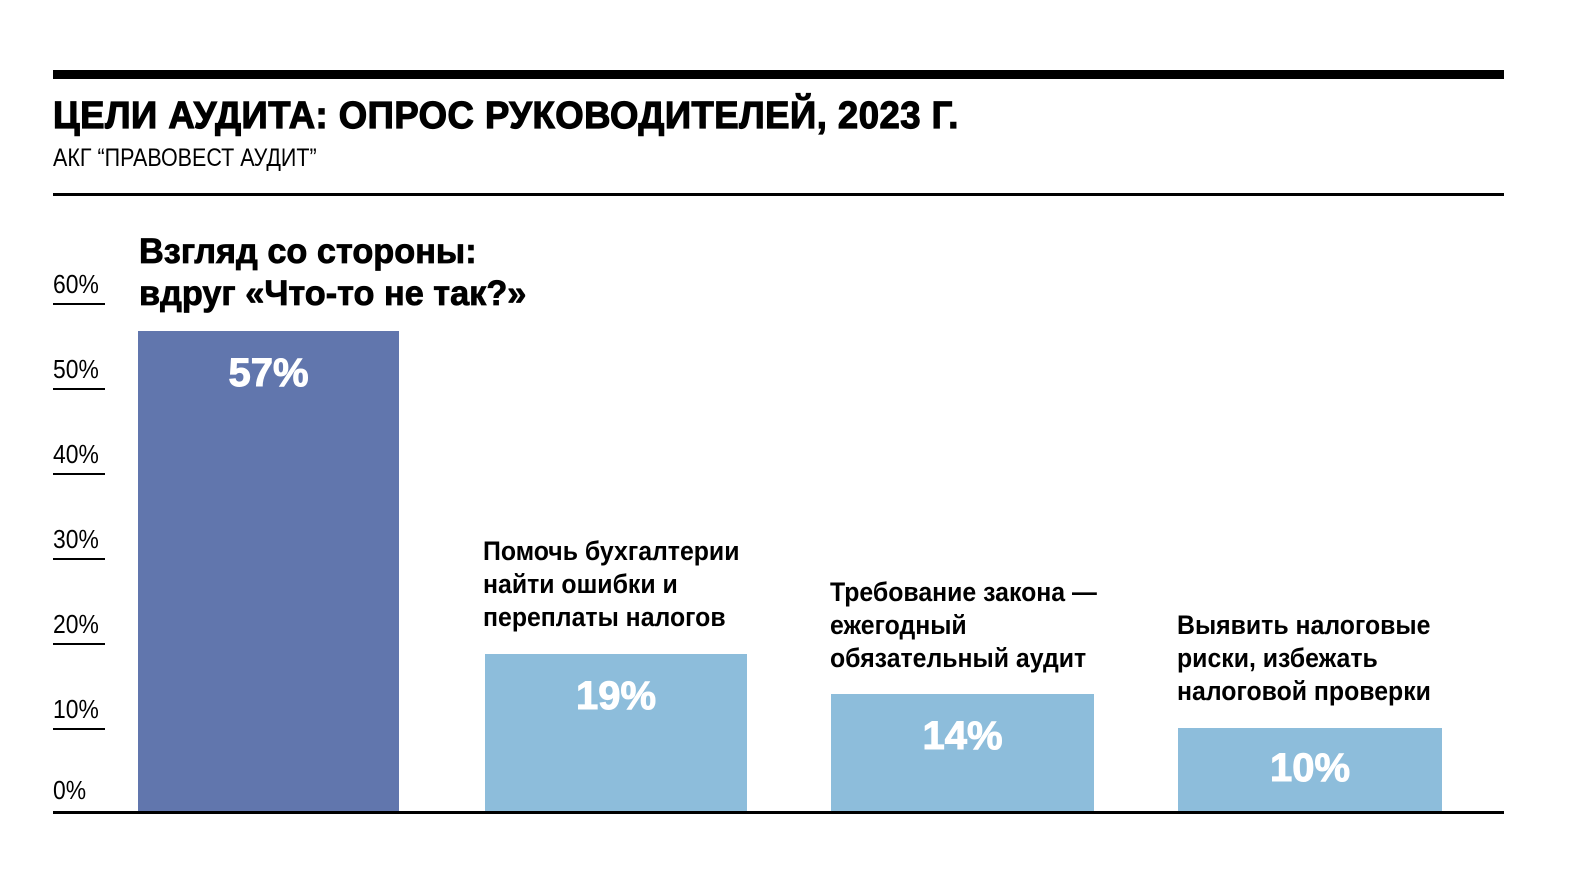 The width and height of the screenshot is (1572, 884). What do you see at coordinates (70, 790) in the screenshot?
I see `y-tick-label: 0%` at bounding box center [70, 790].